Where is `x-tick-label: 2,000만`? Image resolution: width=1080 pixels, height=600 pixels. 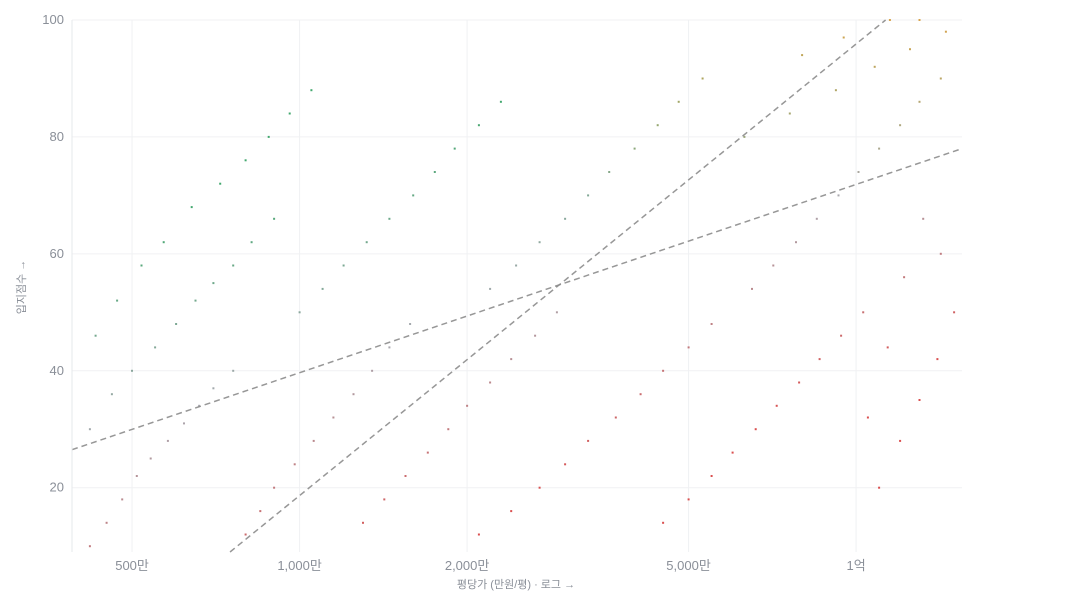 x-tick-label: 2,000만 is located at coordinates (467, 565).